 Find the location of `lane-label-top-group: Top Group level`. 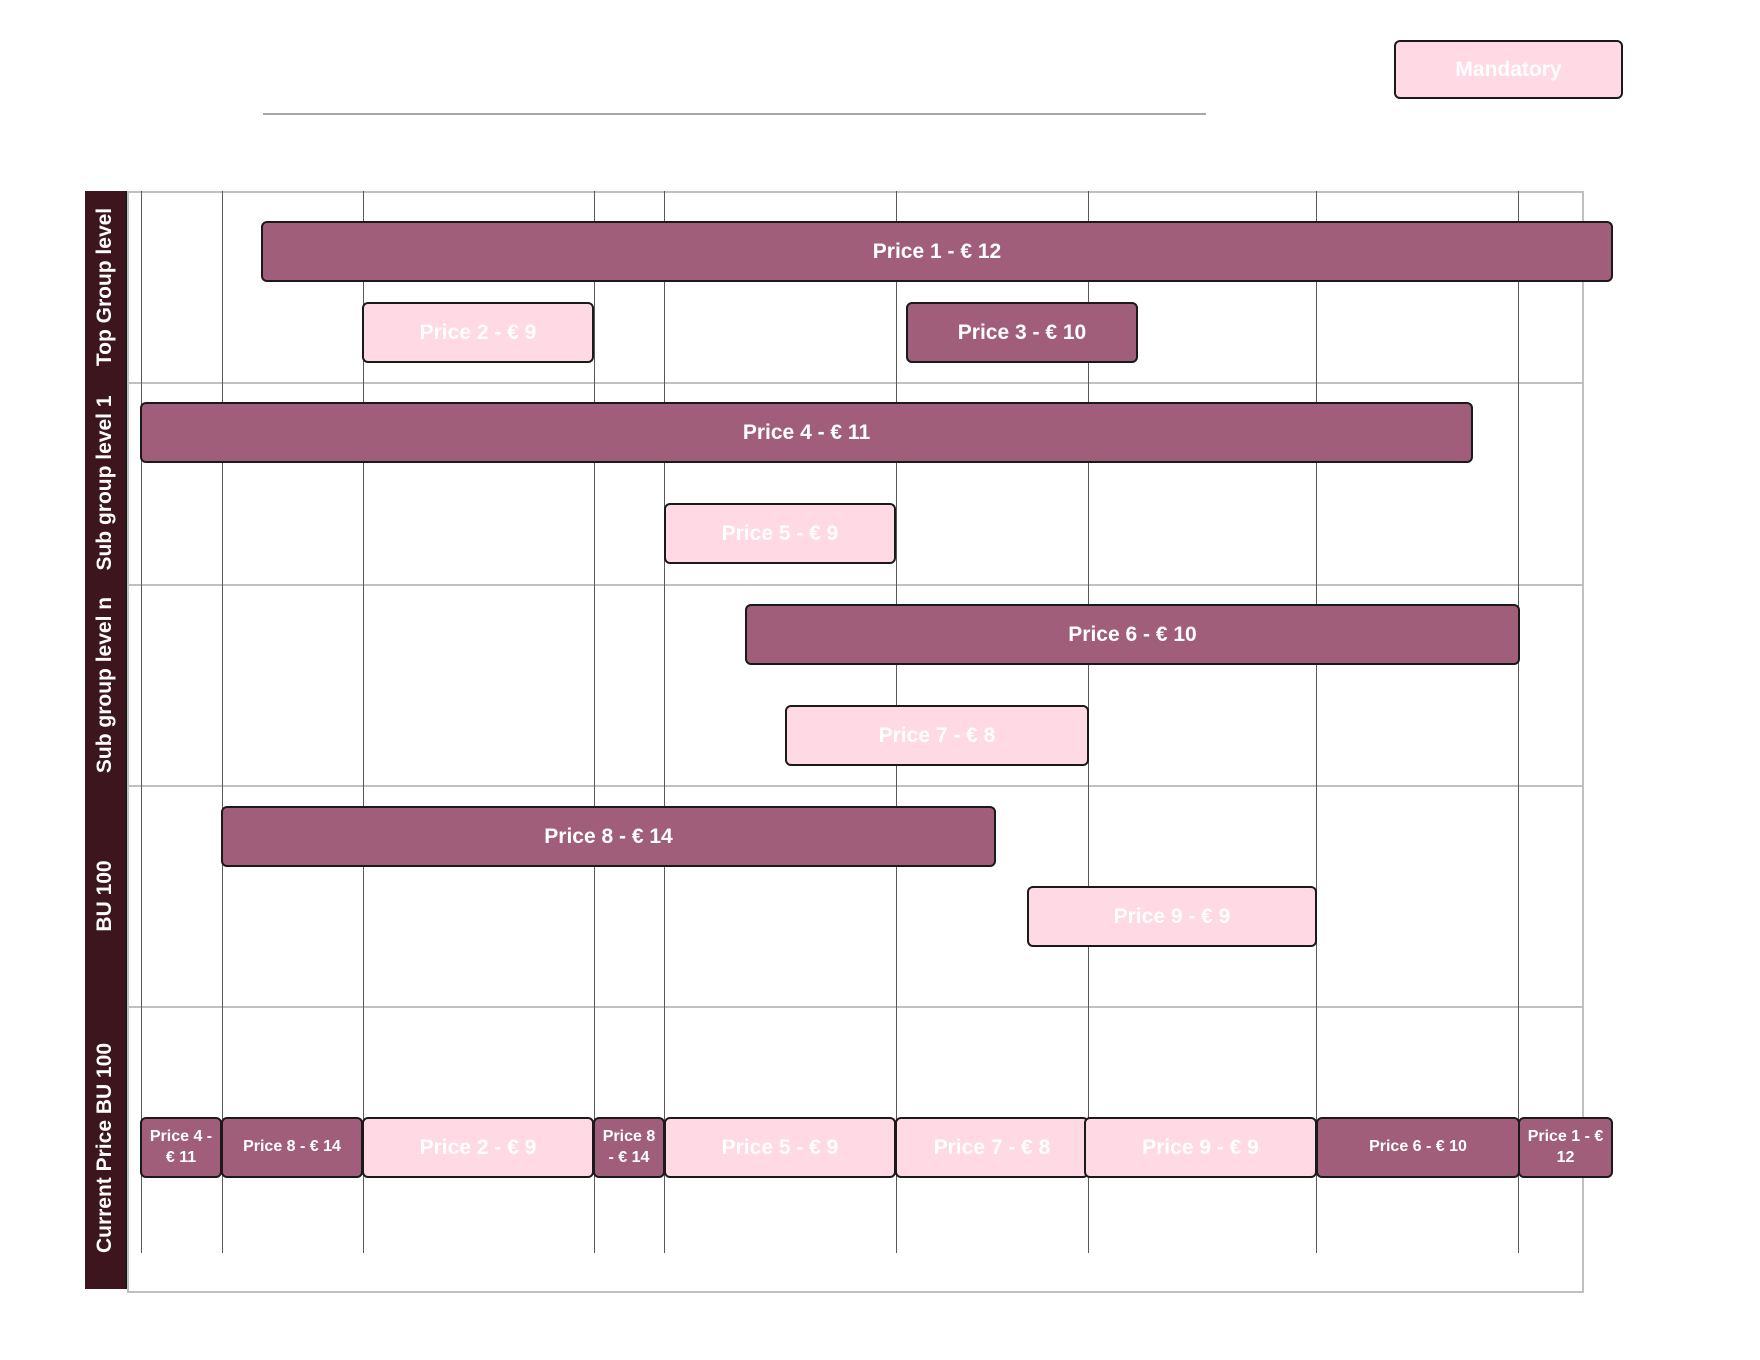

lane-label-top-group: Top Group level is located at coordinates (106, 286).